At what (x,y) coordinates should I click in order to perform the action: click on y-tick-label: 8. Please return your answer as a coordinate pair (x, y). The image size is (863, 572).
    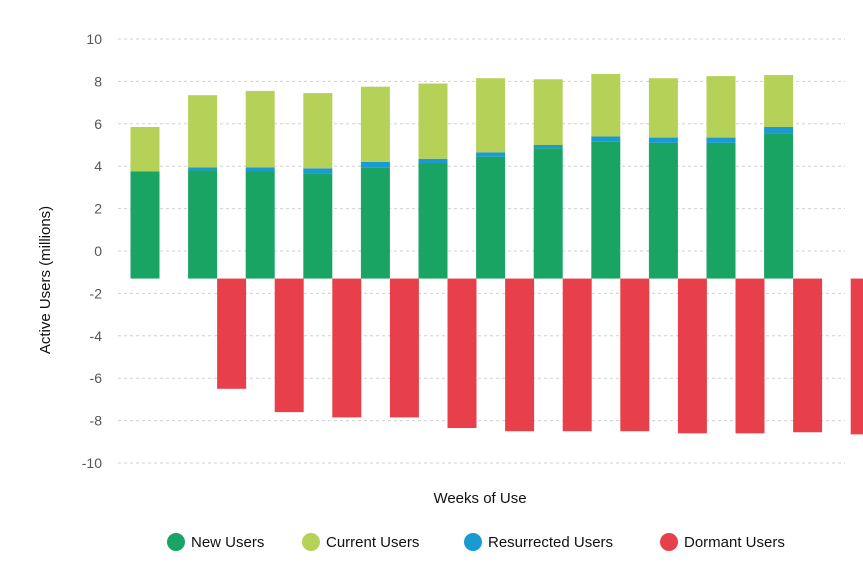
    Looking at the image, I should click on (98, 81).